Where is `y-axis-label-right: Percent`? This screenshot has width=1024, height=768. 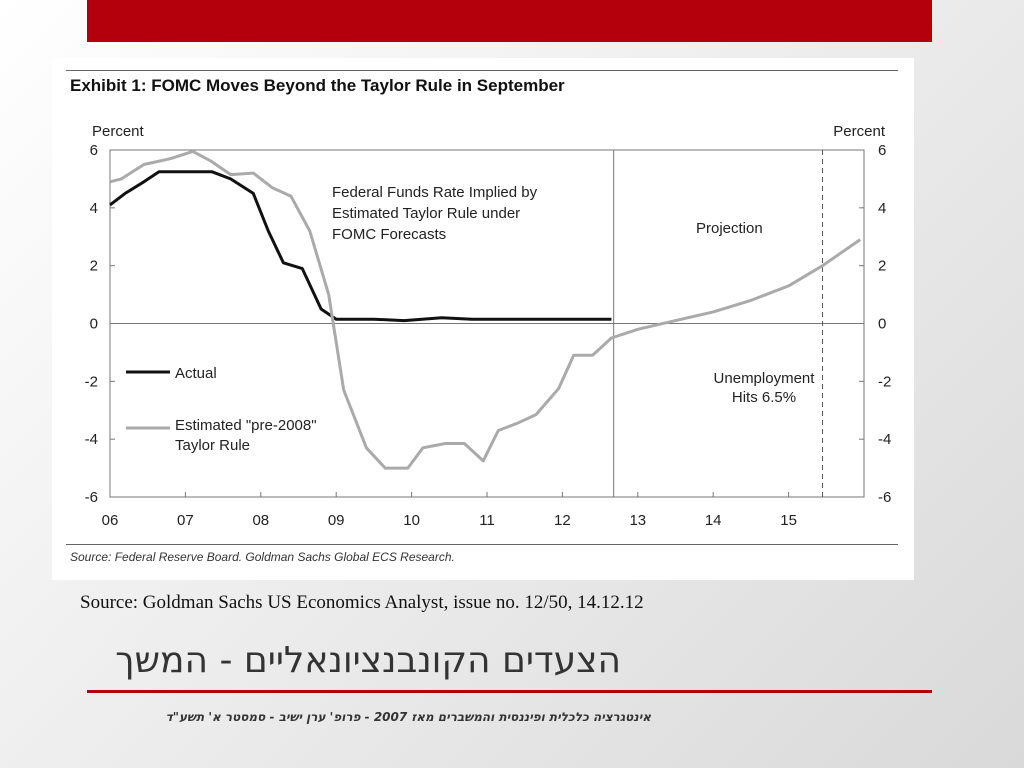 y-axis-label-right: Percent is located at coordinates (859, 131).